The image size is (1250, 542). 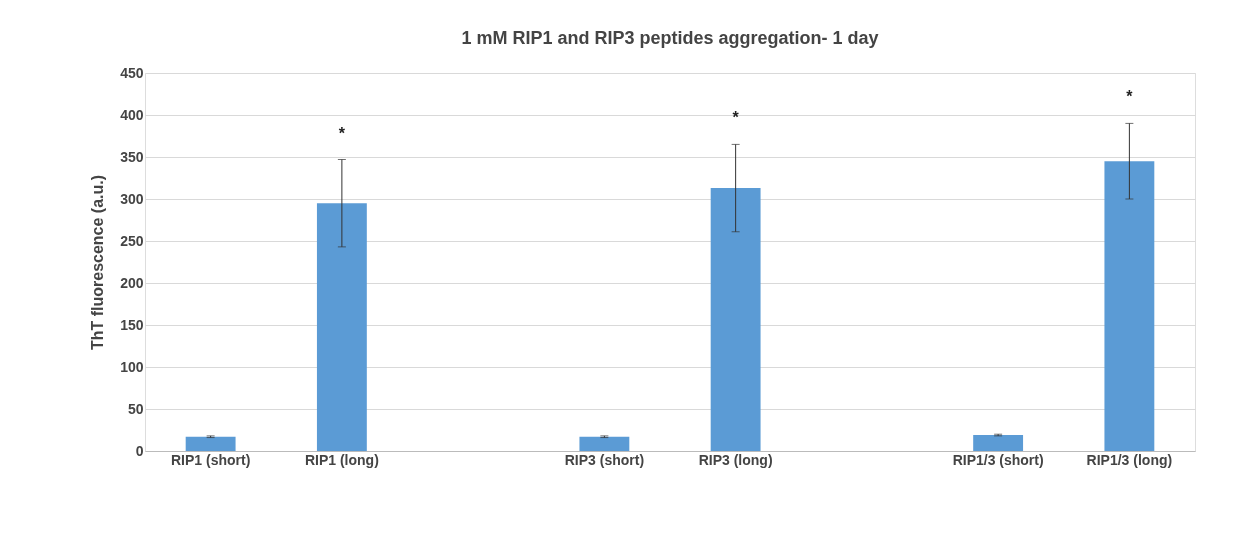 What do you see at coordinates (132, 114) in the screenshot?
I see `y-tick-label: 400` at bounding box center [132, 114].